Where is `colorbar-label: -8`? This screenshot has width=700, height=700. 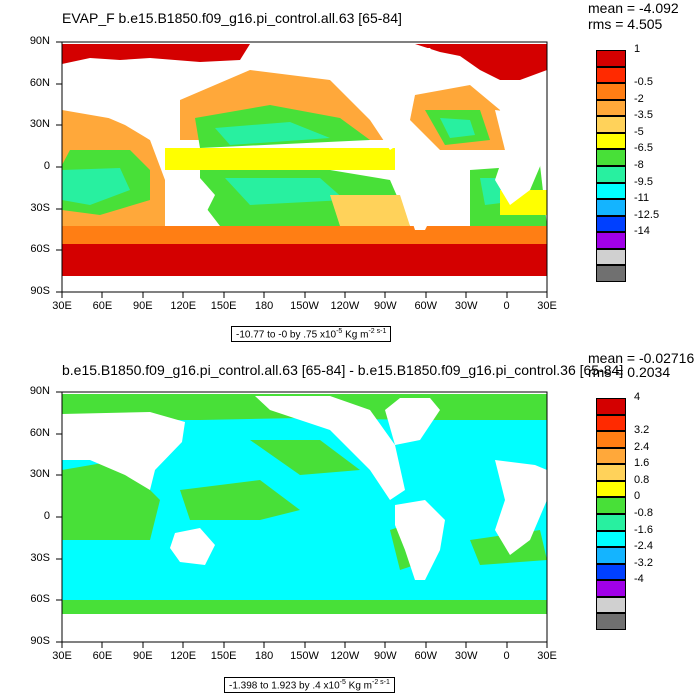 colorbar-label: -8 is located at coordinates (639, 165).